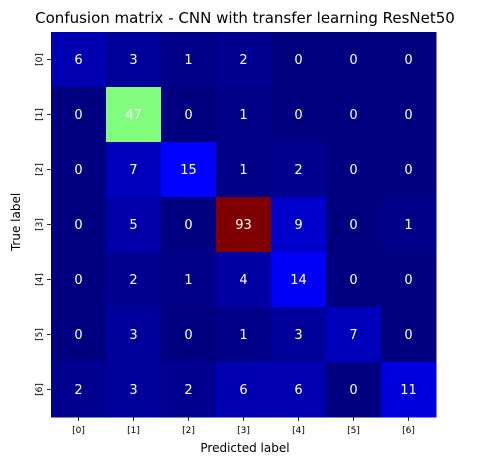 The image size is (486, 464). What do you see at coordinates (40, 224) in the screenshot?
I see `y-tick-label: [3]` at bounding box center [40, 224].